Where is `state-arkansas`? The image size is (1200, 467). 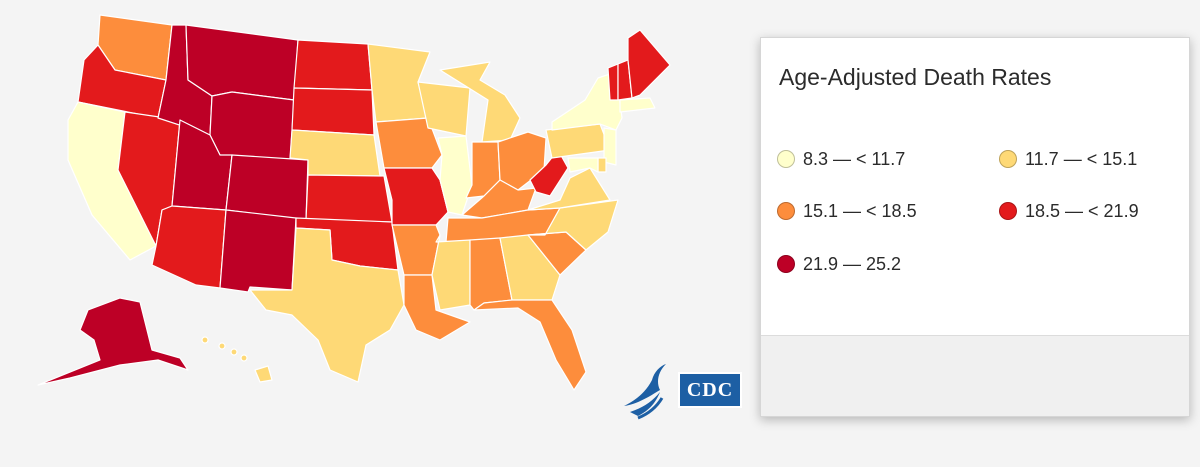
state-arkansas is located at coordinates (416, 250).